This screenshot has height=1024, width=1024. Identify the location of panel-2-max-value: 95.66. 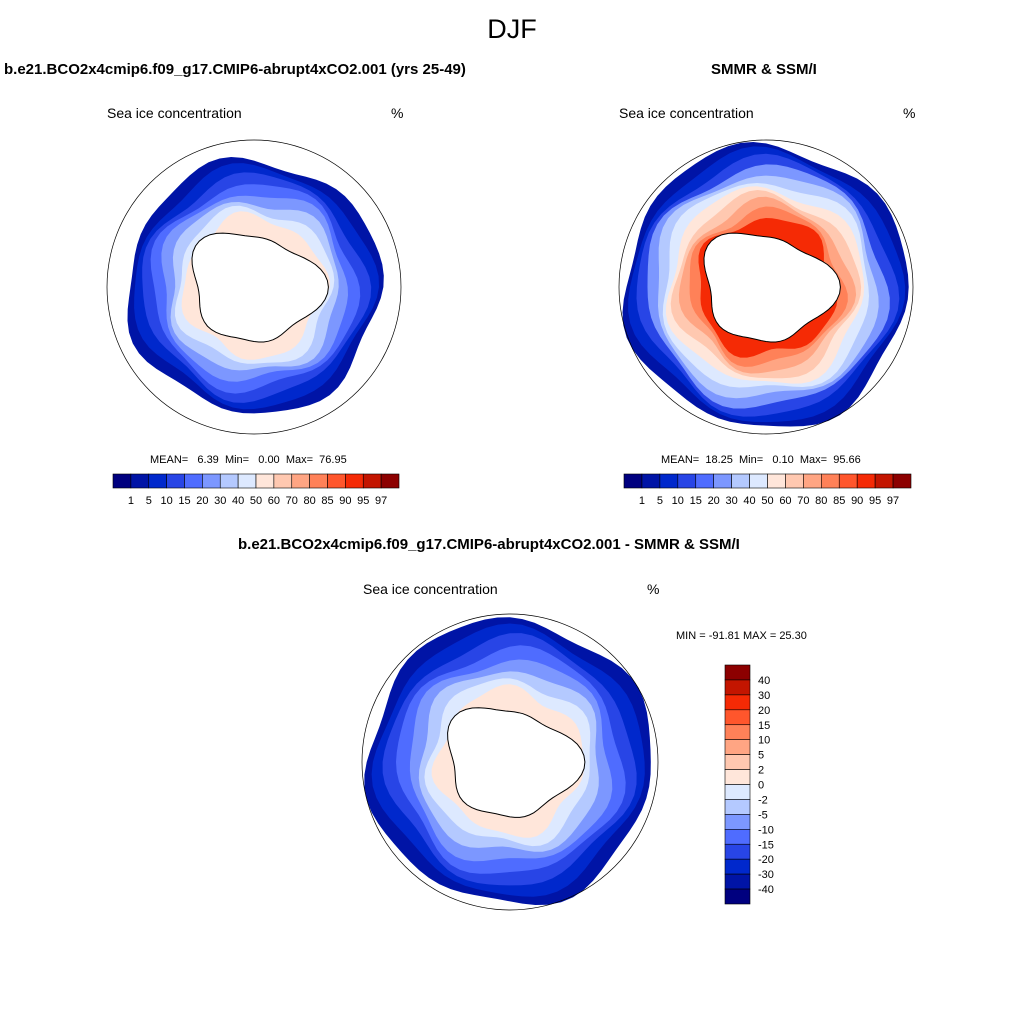
(847, 460).